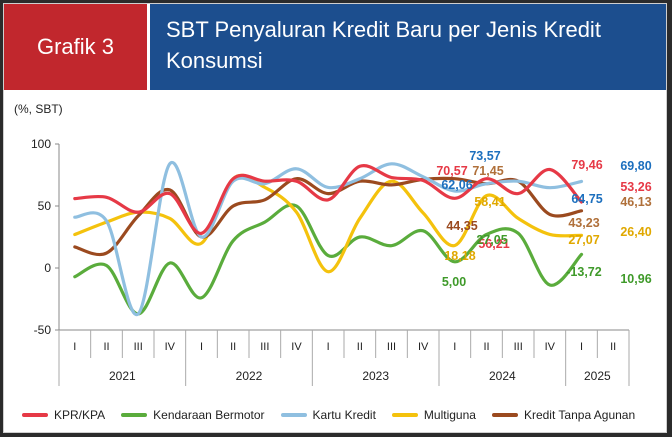  I want to click on legend-item: Kendaraan Bermotor, so click(193, 415).